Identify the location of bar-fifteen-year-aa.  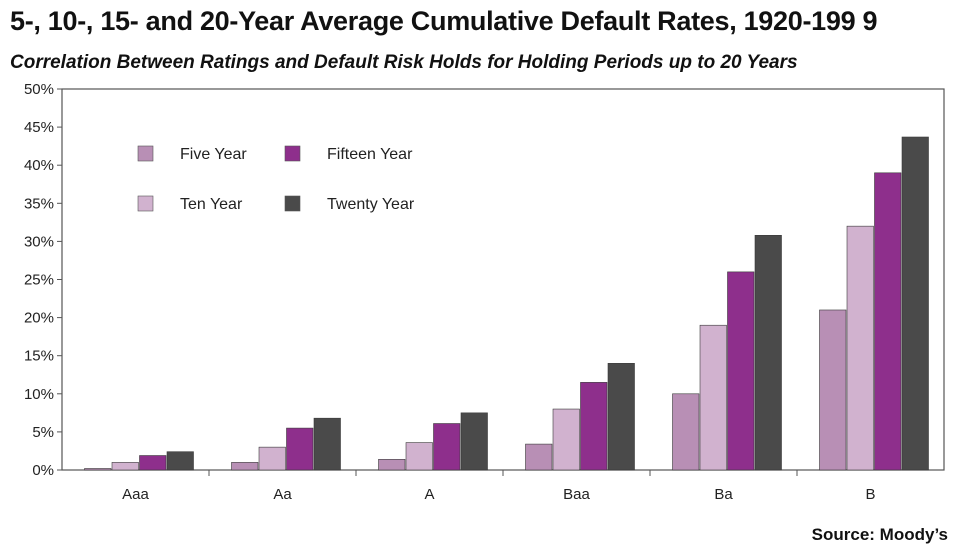
(300, 449).